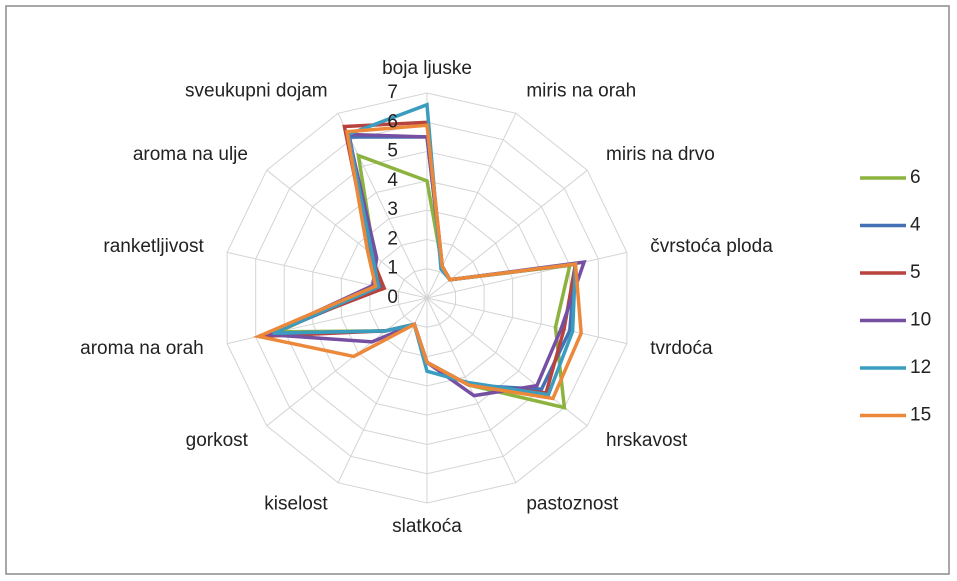 This screenshot has height=581, width=957. What do you see at coordinates (256, 91) in the screenshot?
I see `category-label: sveukupni dojam` at bounding box center [256, 91].